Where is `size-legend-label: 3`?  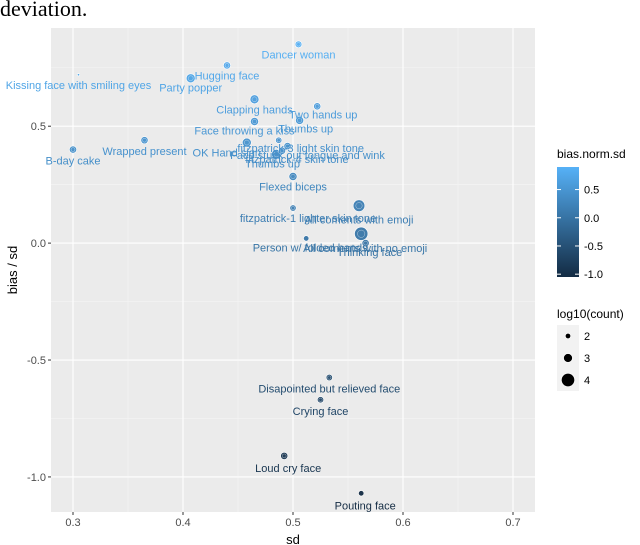
size-legend-label: 3 is located at coordinates (587, 359).